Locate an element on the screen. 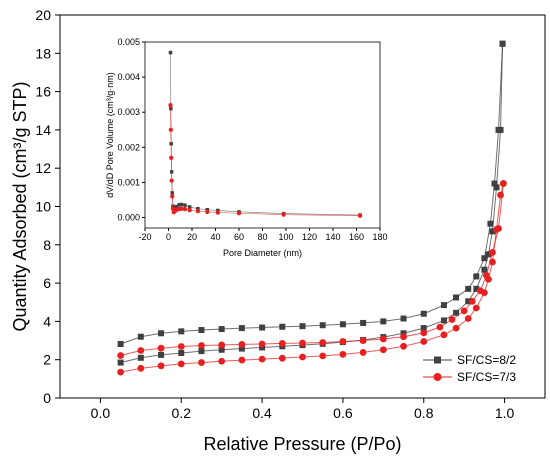 This screenshot has width=550, height=466. inset-y-axis: 0.000 0.001 0.002 0.003 0.004 0.005 is located at coordinates (131, 129).